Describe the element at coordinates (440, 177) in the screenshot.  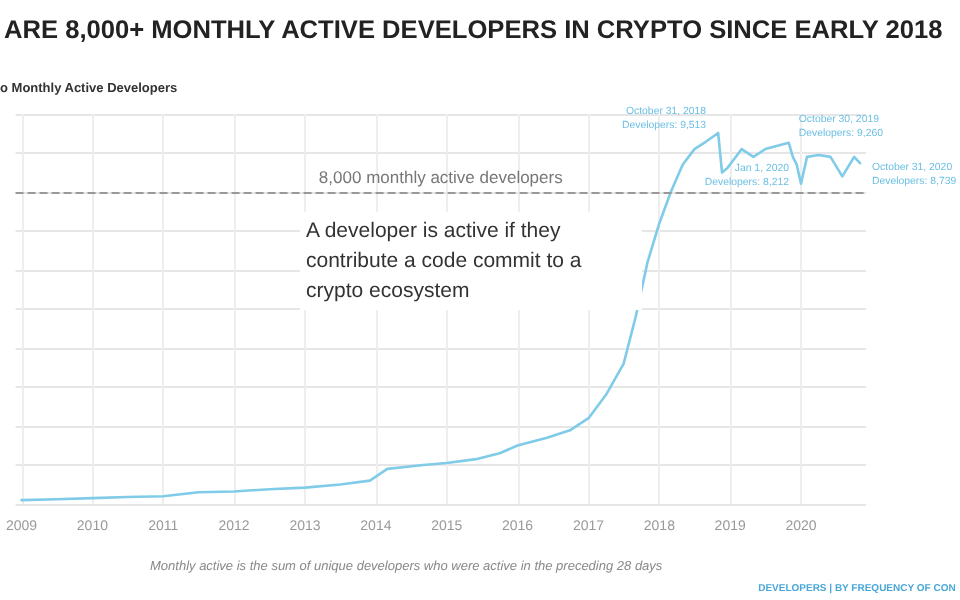
I see `ref-line-label: 8,000 monthly active developers` at that location.